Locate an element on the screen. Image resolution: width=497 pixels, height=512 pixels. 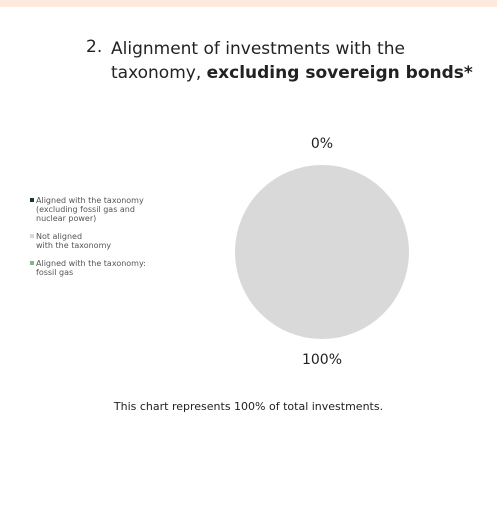
top-band is located at coordinates (248, 3).